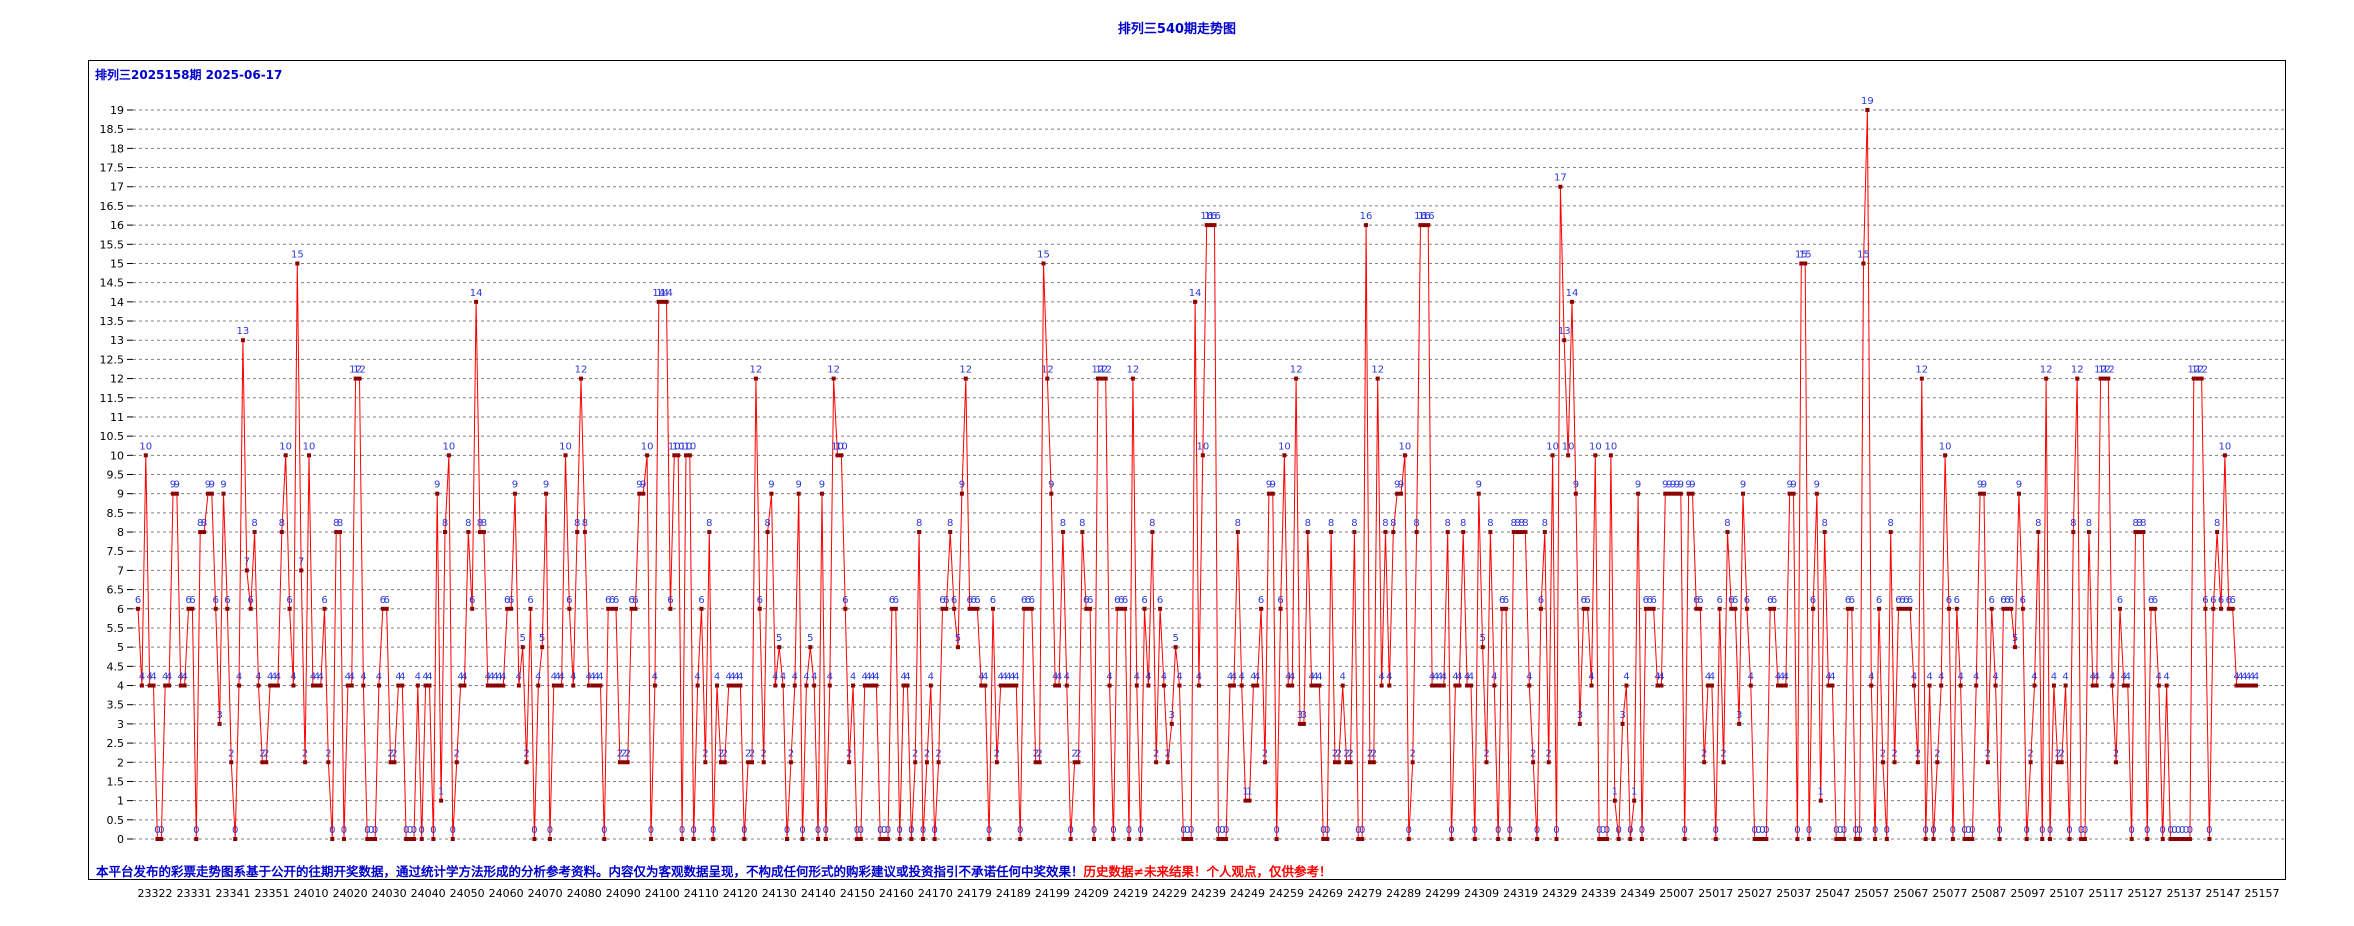 The image size is (2354, 926). I want to click on x-tick-label: 24219, so click(1130, 893).